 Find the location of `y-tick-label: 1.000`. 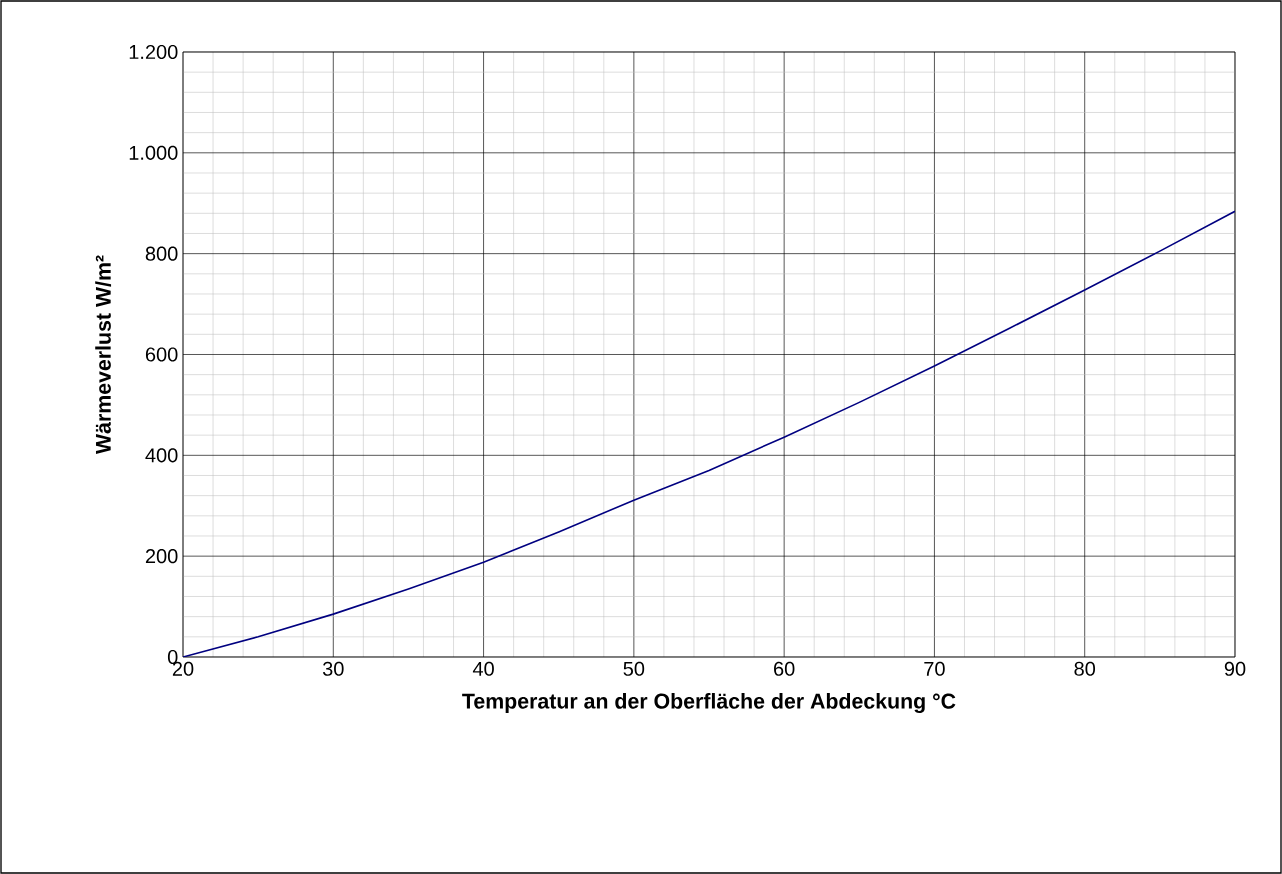

y-tick-label: 1.000 is located at coordinates (153, 152).